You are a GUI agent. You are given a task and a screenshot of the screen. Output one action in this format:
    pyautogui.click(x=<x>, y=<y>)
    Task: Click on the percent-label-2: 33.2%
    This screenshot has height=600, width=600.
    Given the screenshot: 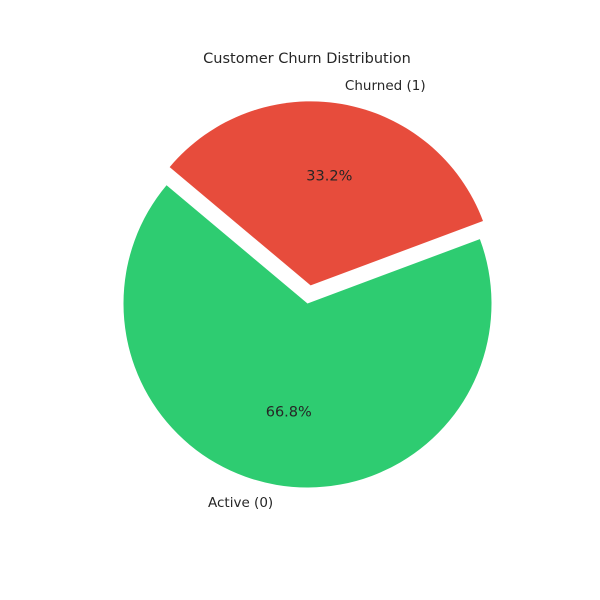 What is the action you would take?
    pyautogui.click(x=329, y=177)
    